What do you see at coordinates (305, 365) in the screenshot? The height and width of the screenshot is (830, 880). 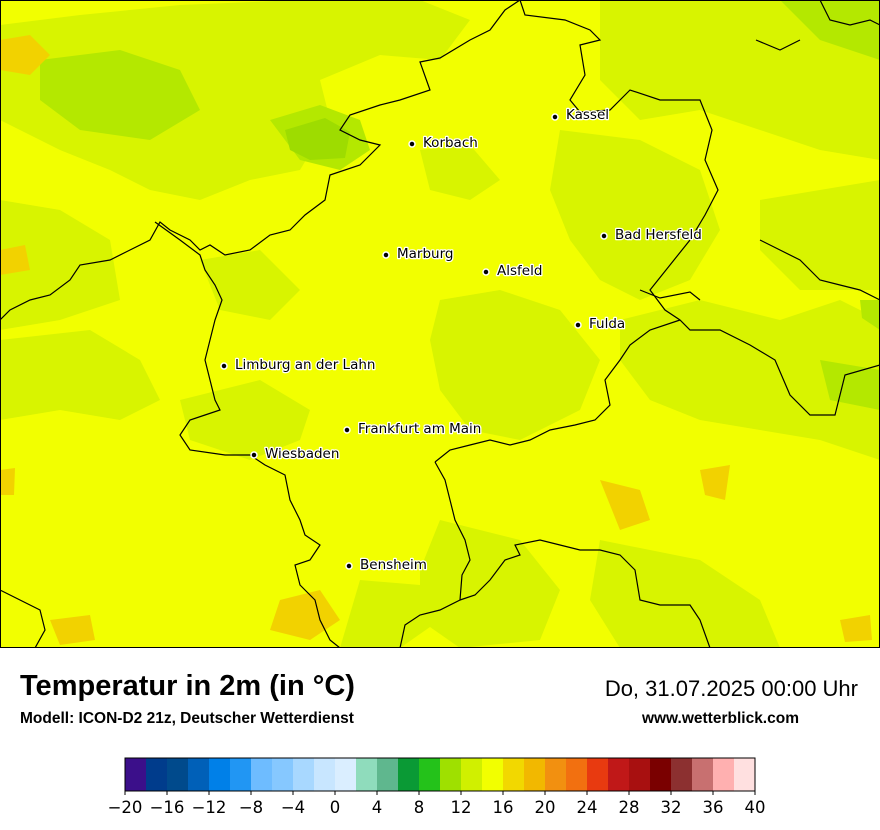 I see `city-label: Limburg an der Lahn` at bounding box center [305, 365].